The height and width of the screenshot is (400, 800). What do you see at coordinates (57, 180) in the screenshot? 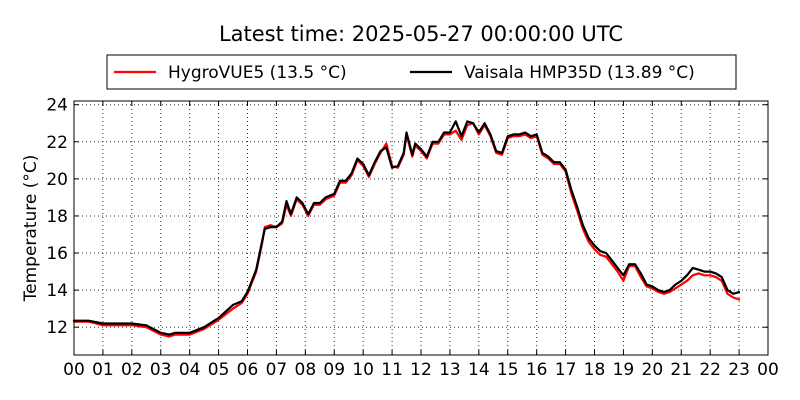
I see `y-tick-label: 20` at bounding box center [57, 180].